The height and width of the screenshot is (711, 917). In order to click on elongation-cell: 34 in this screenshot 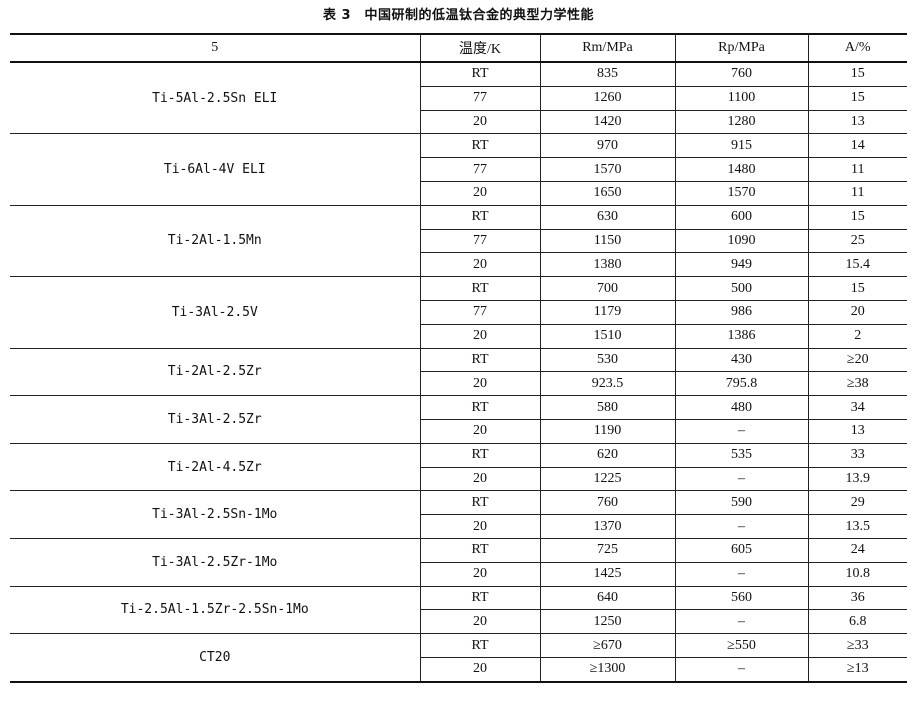, I will do `click(857, 407)`.